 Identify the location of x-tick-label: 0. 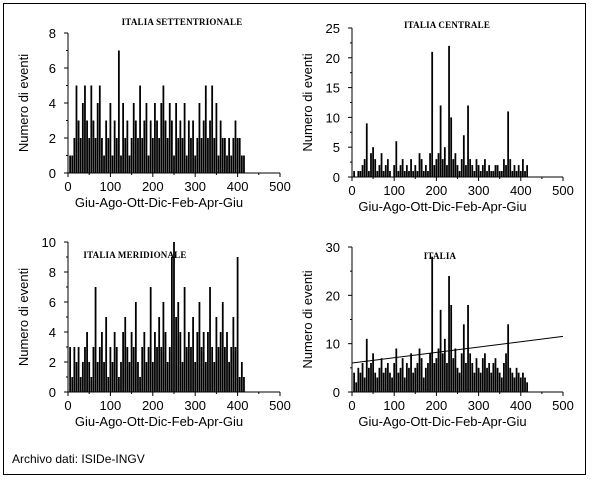
(67, 405).